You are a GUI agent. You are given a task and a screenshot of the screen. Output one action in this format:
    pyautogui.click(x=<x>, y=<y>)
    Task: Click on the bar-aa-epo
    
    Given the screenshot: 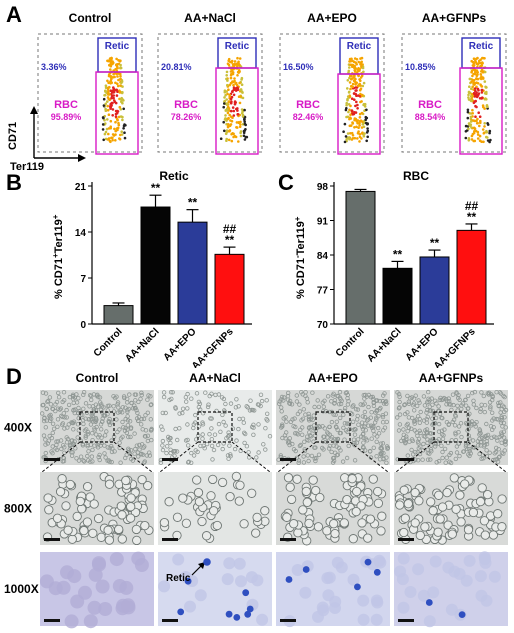 What is the action you would take?
    pyautogui.click(x=434, y=290)
    